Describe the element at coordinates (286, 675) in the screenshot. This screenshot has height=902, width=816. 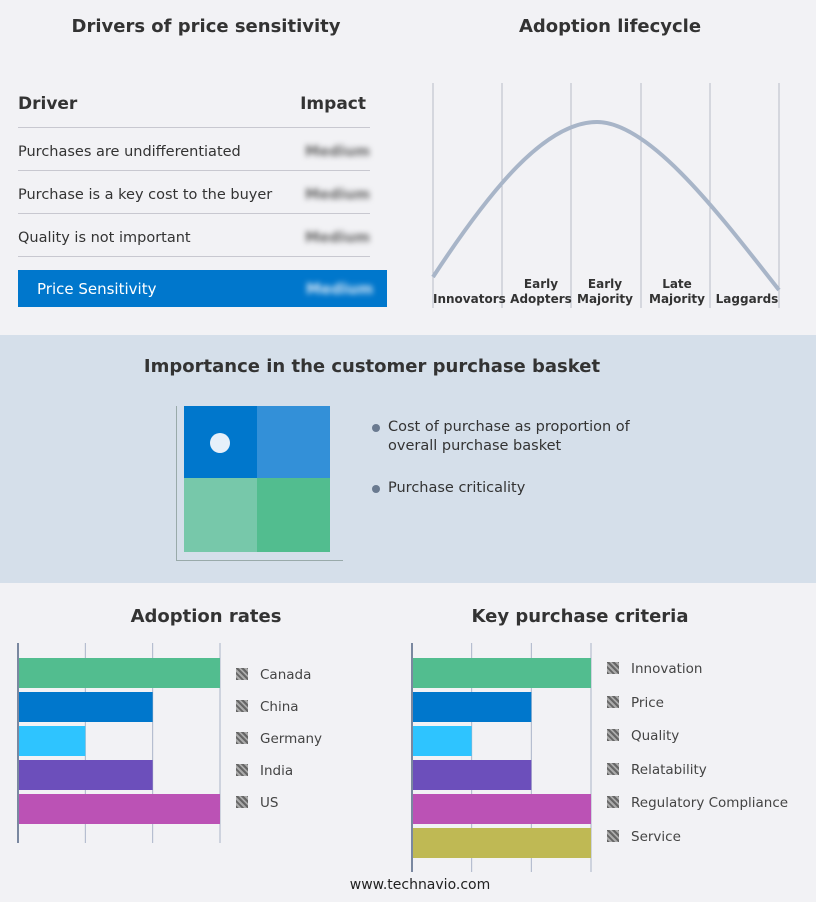
I see `legend-label: Canada` at that location.